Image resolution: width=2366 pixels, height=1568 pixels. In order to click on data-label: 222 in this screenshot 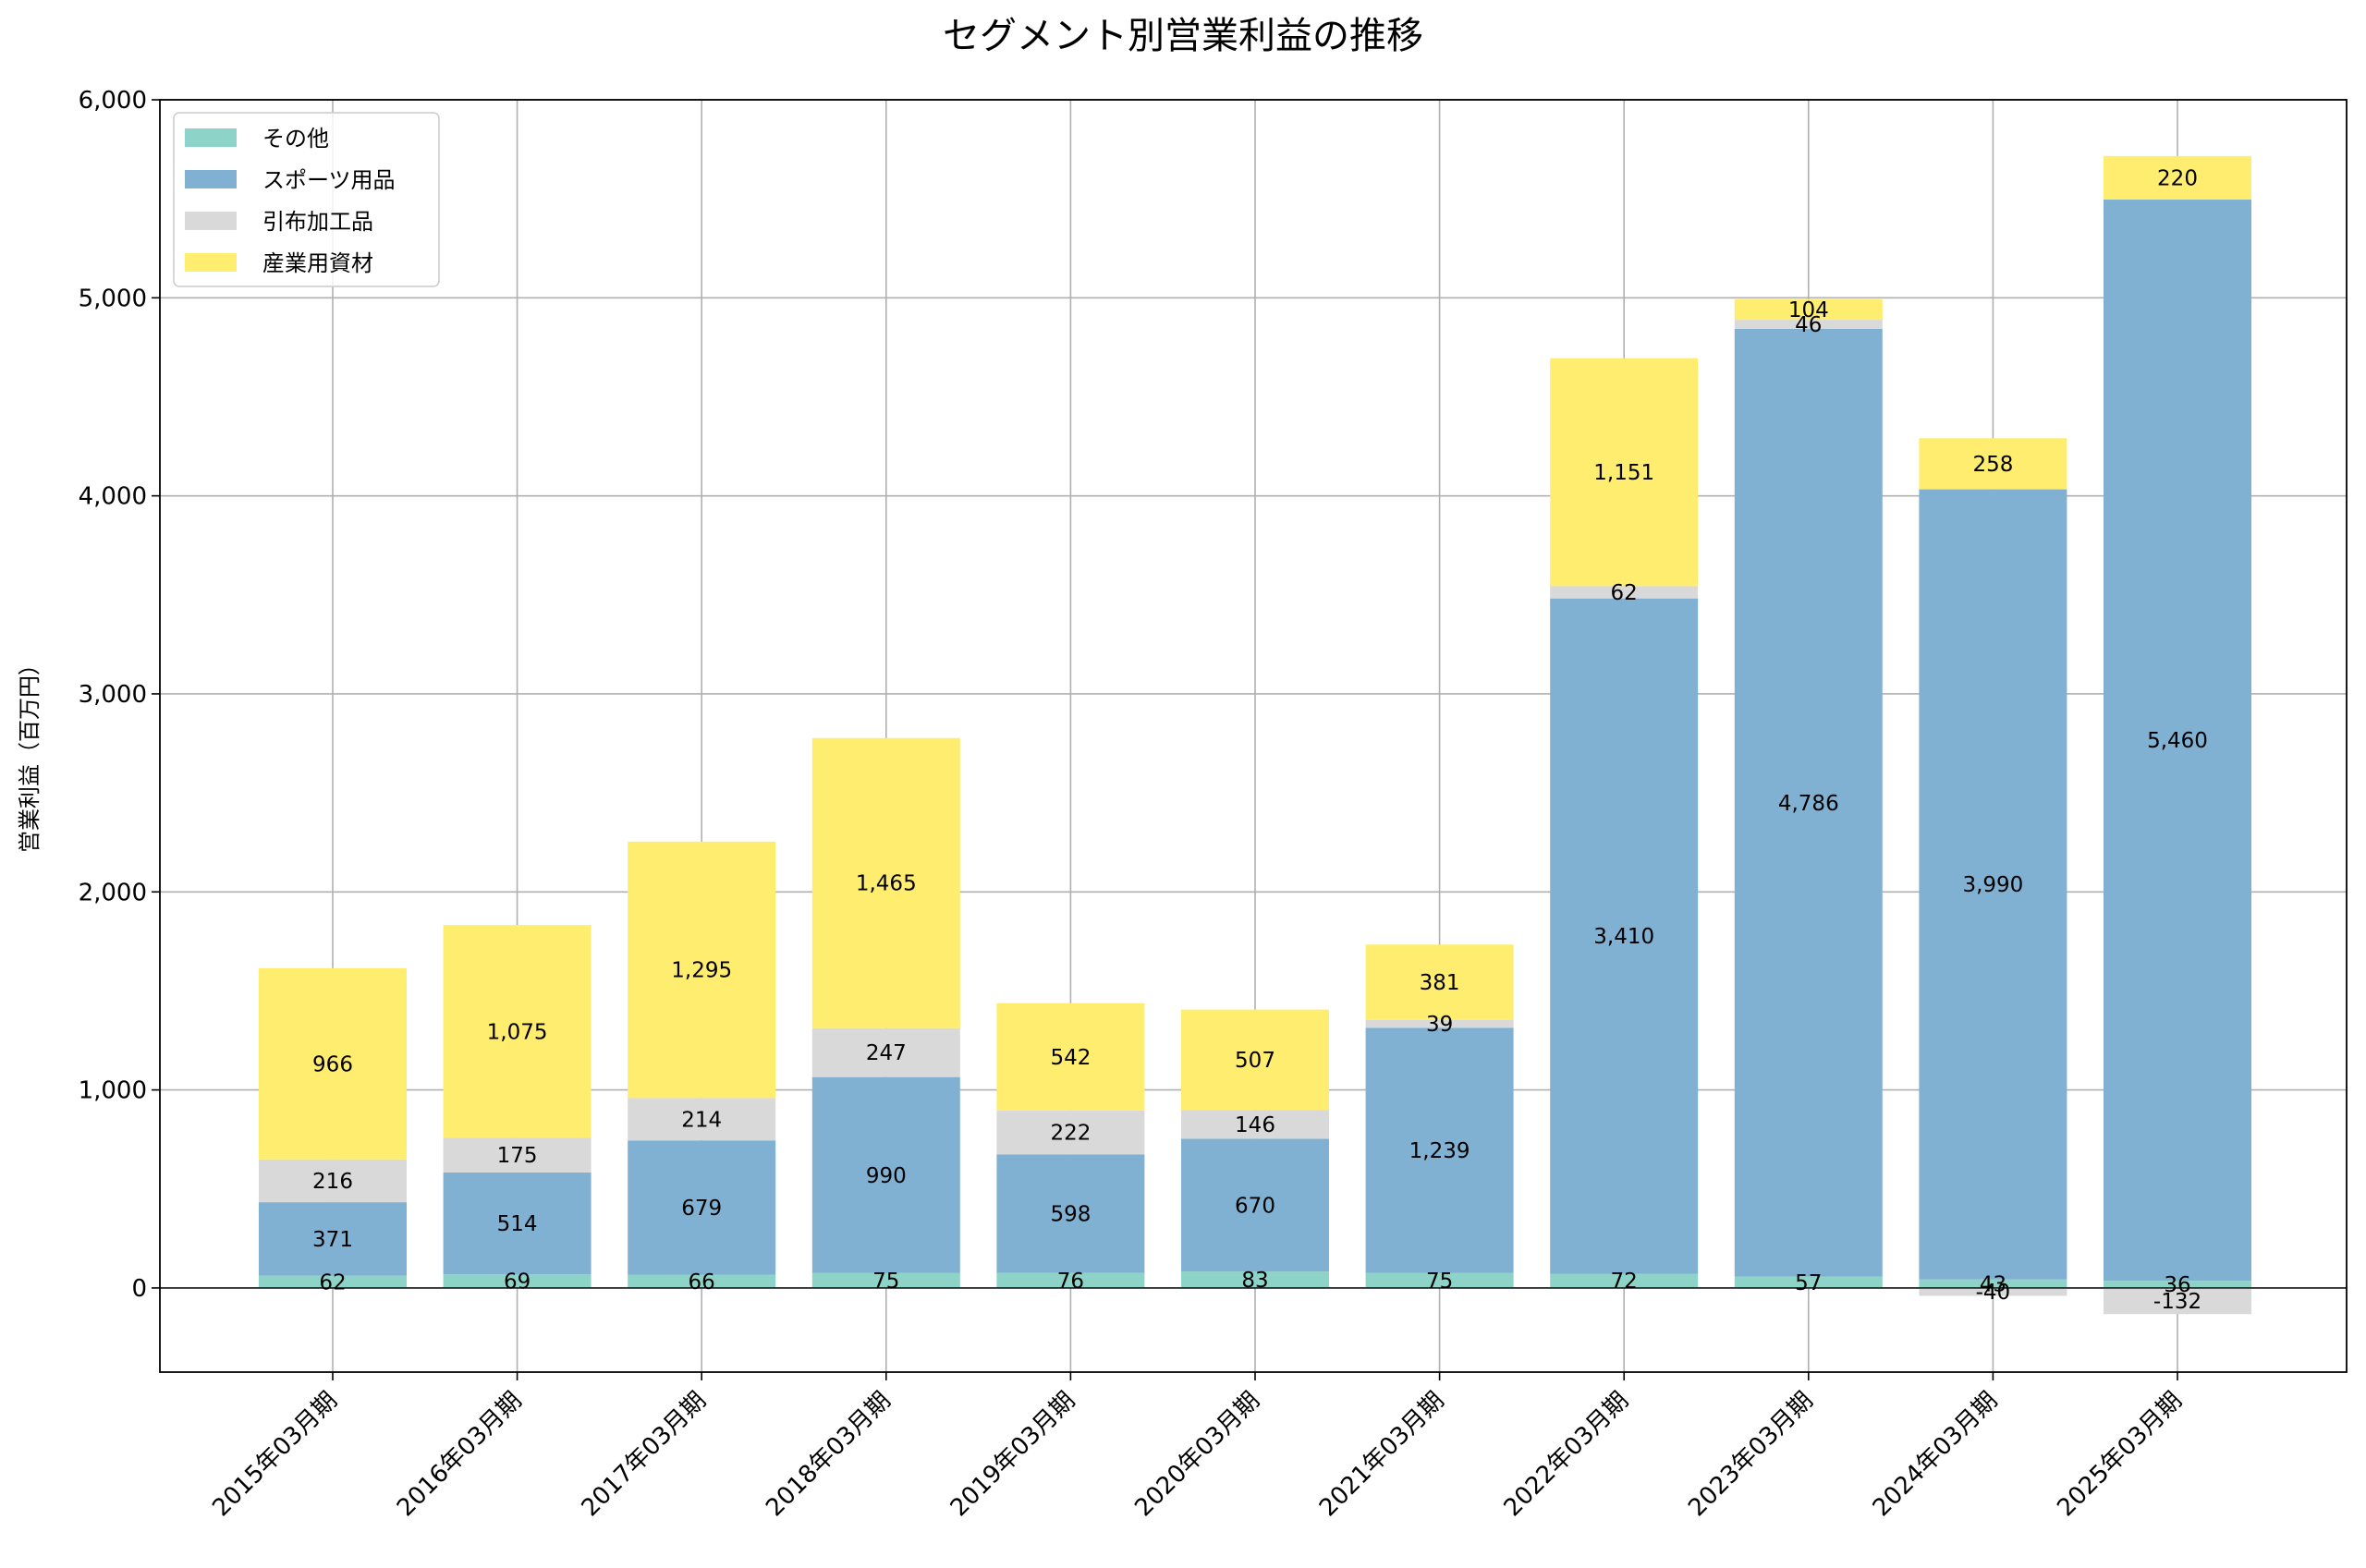, I will do `click(1071, 1134)`.